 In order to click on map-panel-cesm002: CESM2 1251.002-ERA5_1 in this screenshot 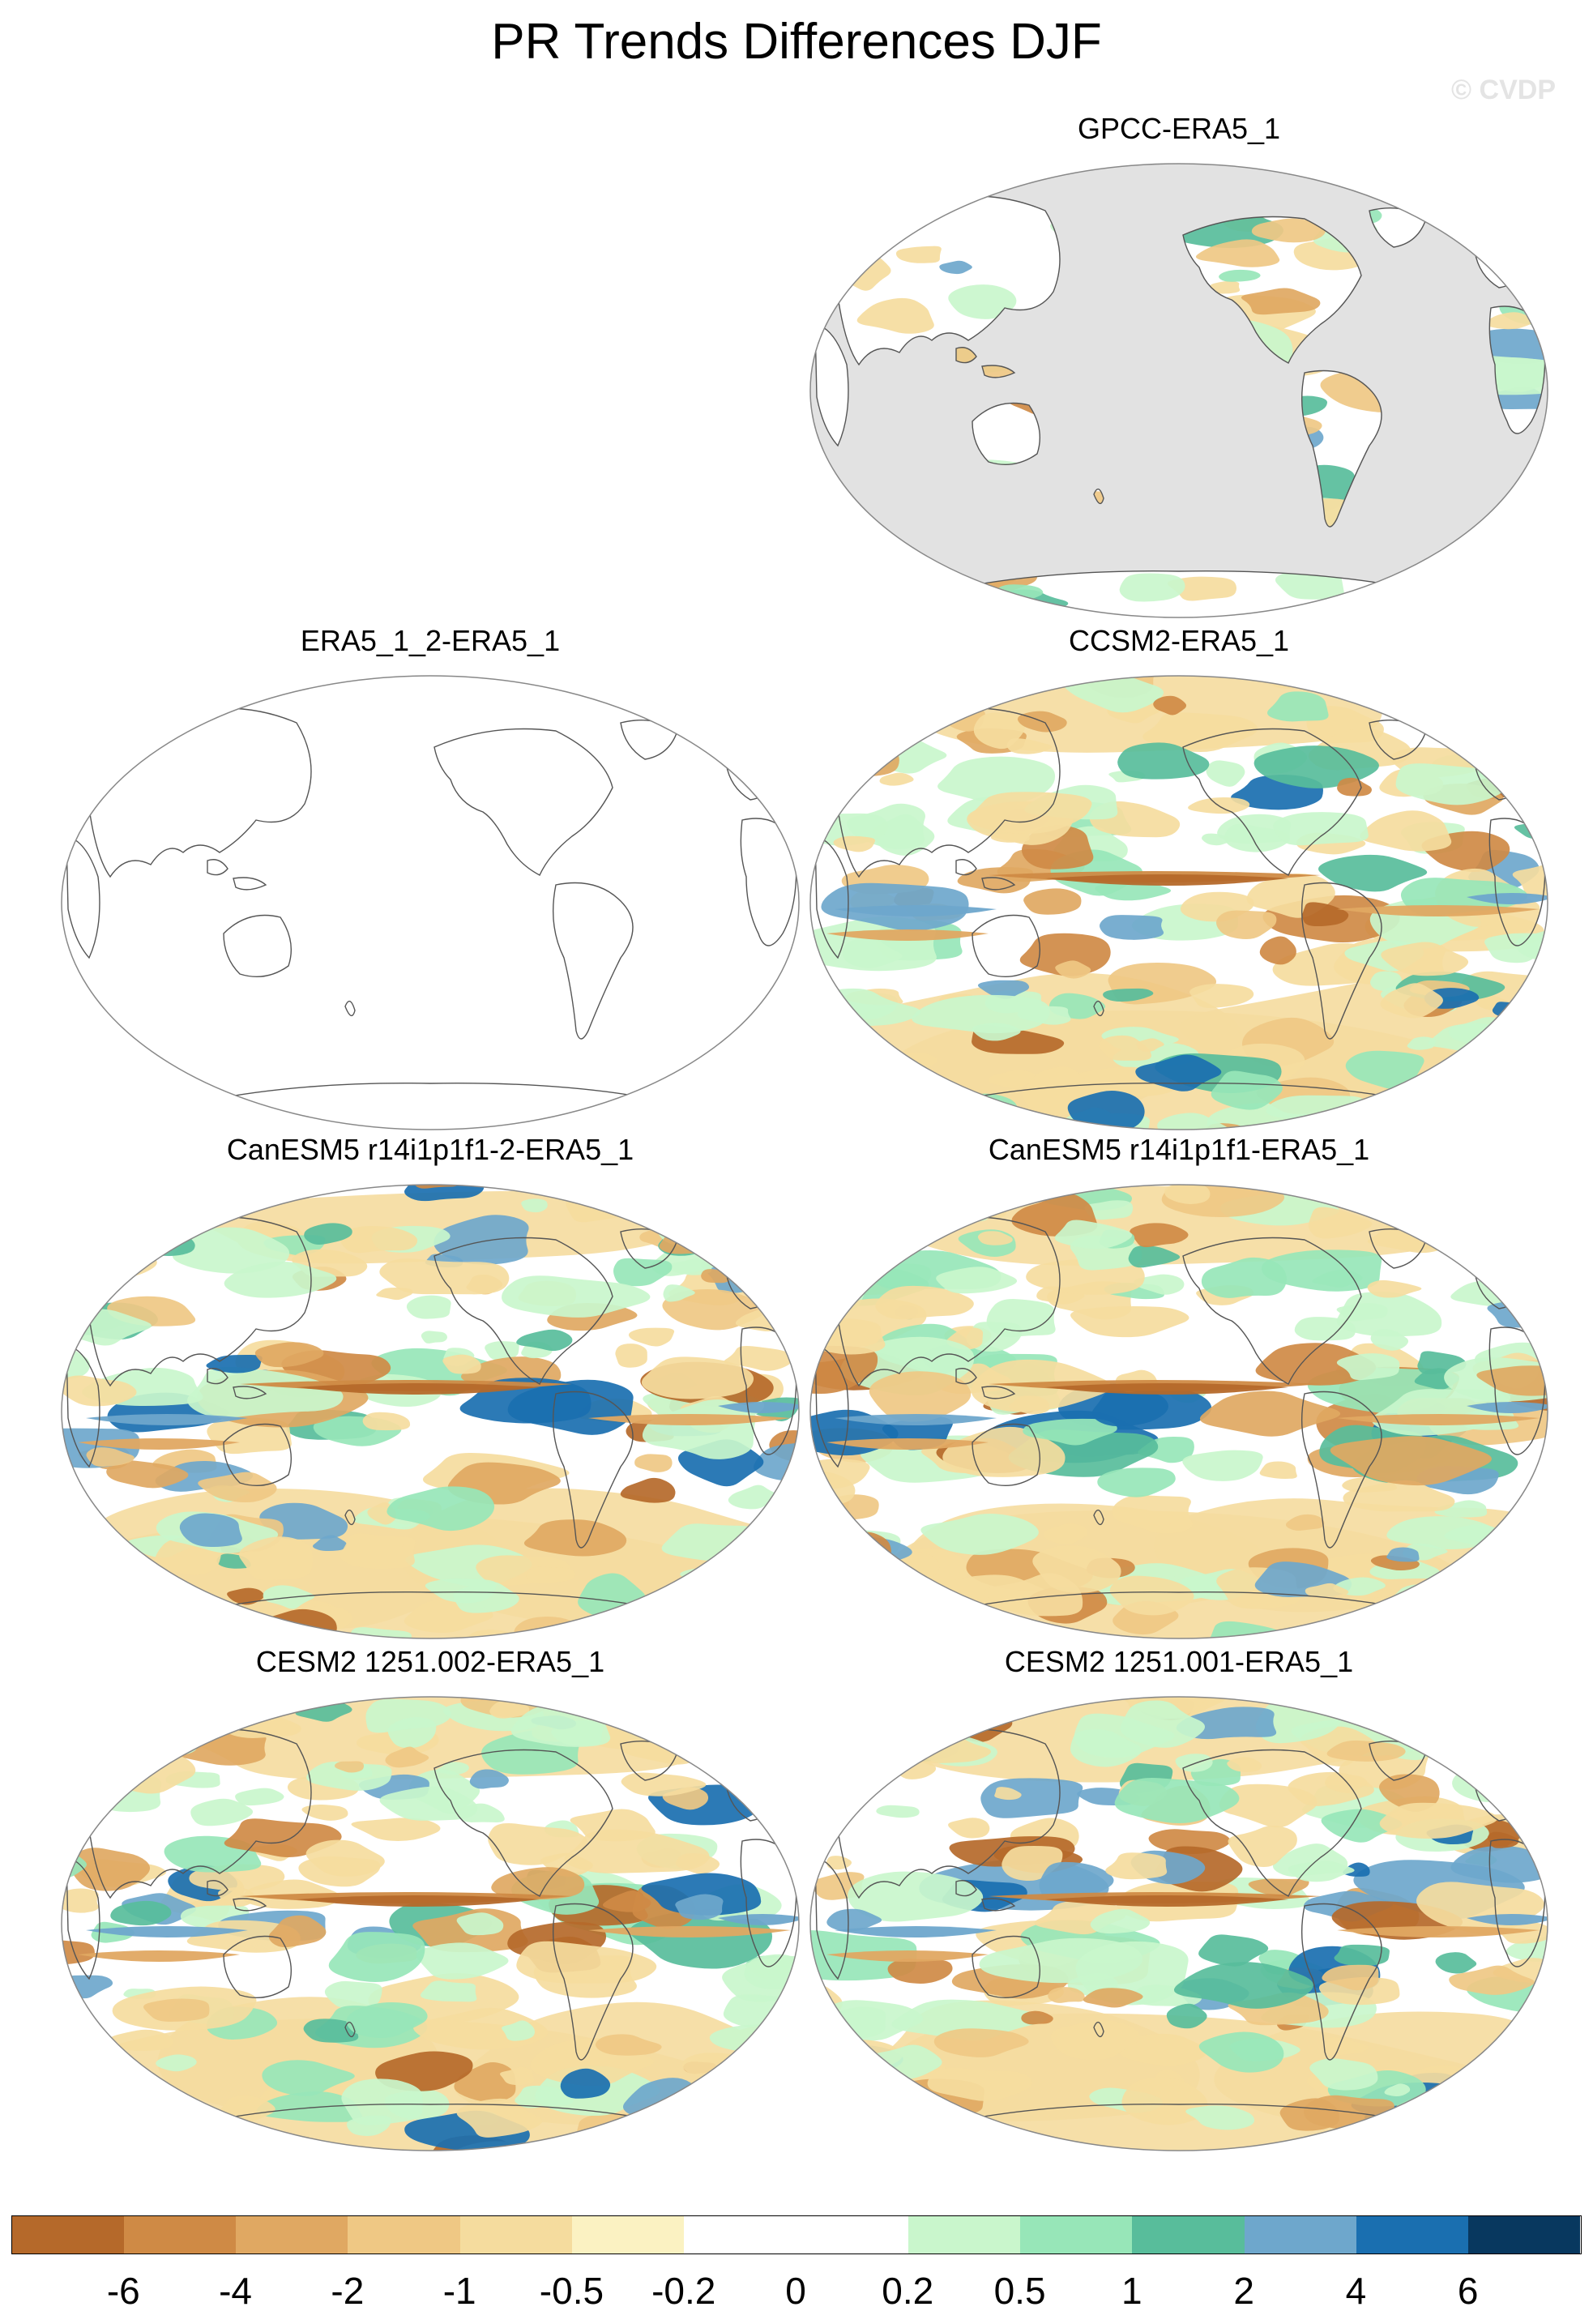, I will do `click(430, 1904)`.